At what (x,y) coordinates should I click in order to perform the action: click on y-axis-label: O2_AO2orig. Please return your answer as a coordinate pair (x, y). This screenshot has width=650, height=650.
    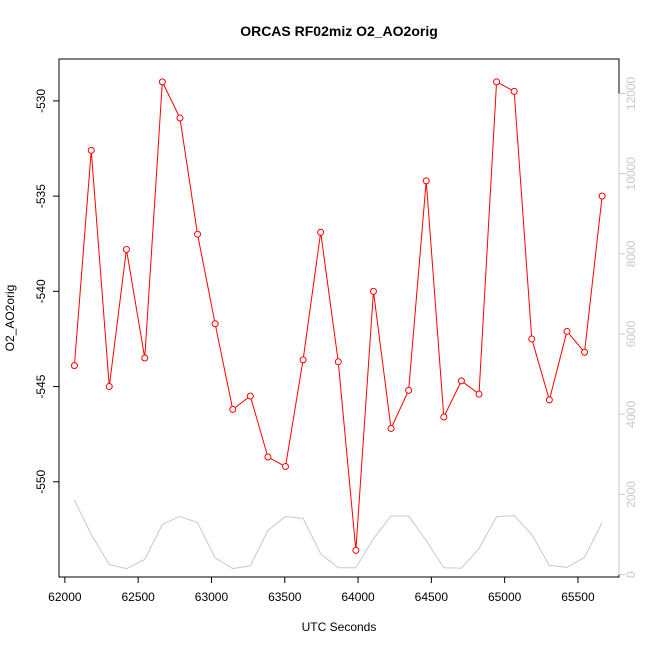
    Looking at the image, I should click on (10, 318).